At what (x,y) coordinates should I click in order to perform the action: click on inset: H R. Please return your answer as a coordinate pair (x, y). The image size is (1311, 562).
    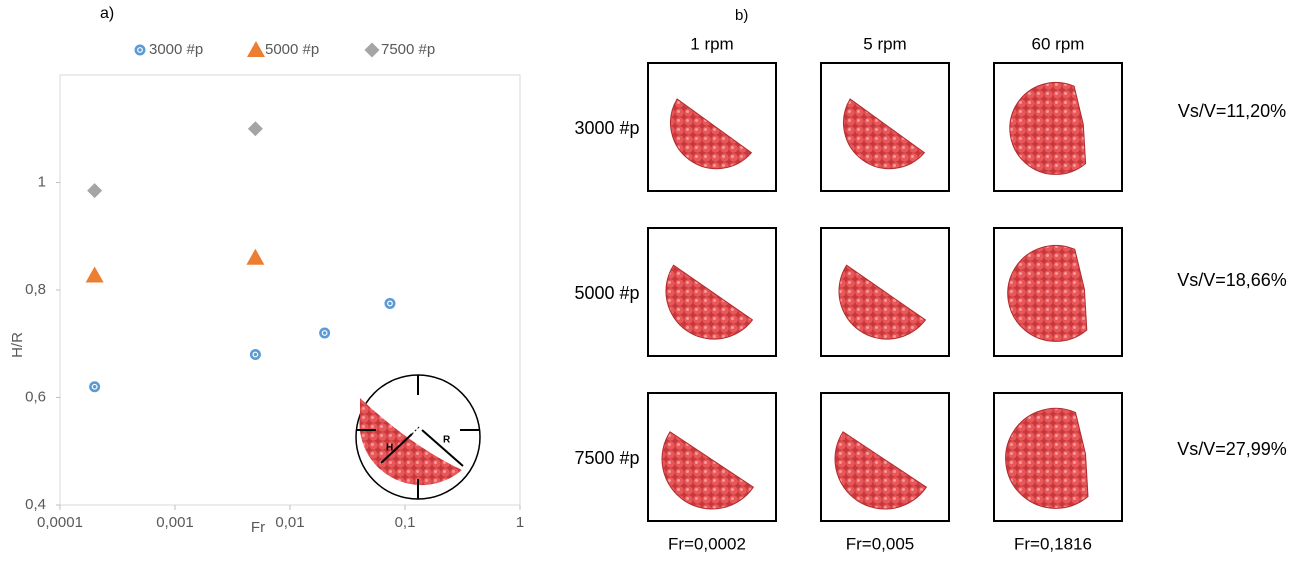
    Looking at the image, I should click on (418, 437).